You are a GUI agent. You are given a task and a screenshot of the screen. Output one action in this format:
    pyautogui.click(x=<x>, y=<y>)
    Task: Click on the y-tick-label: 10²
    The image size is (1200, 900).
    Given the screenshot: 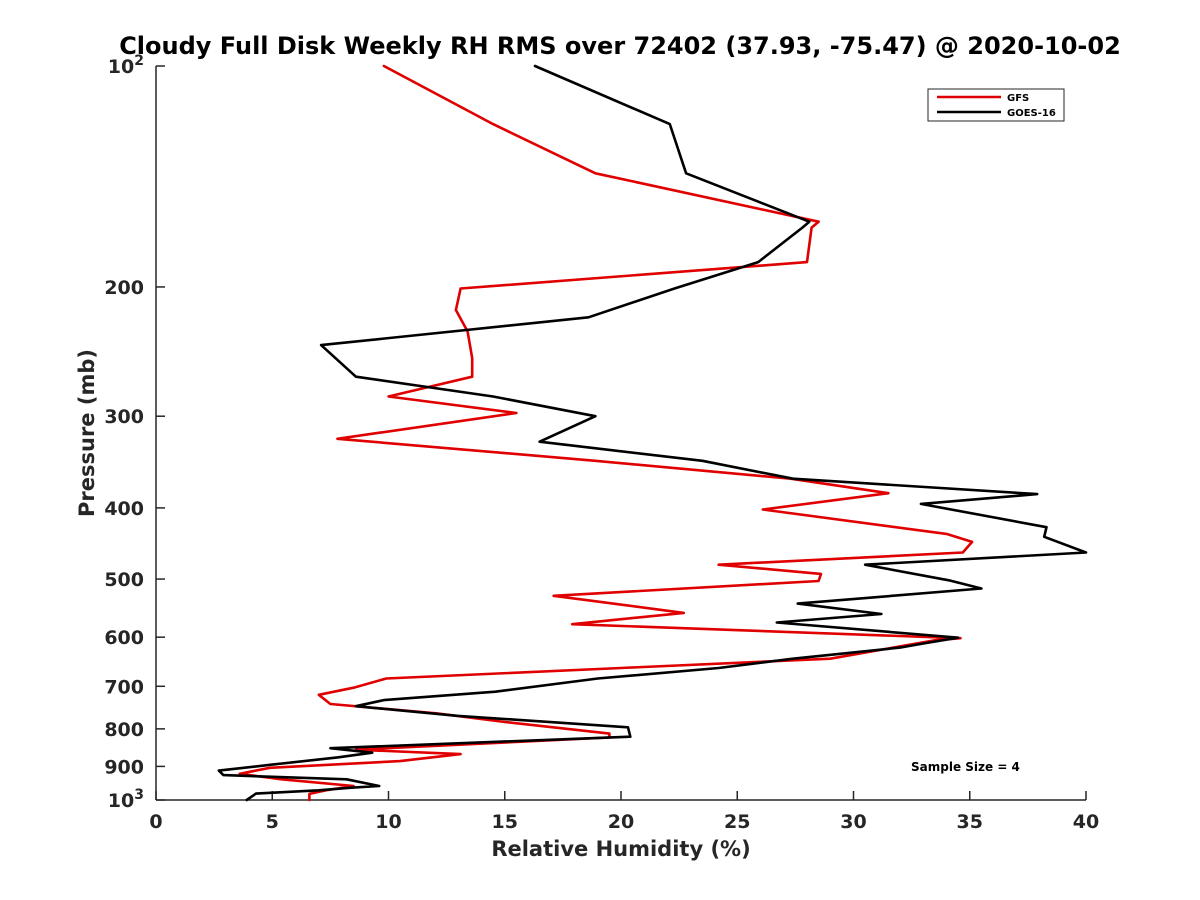 What is the action you would take?
    pyautogui.click(x=126, y=65)
    